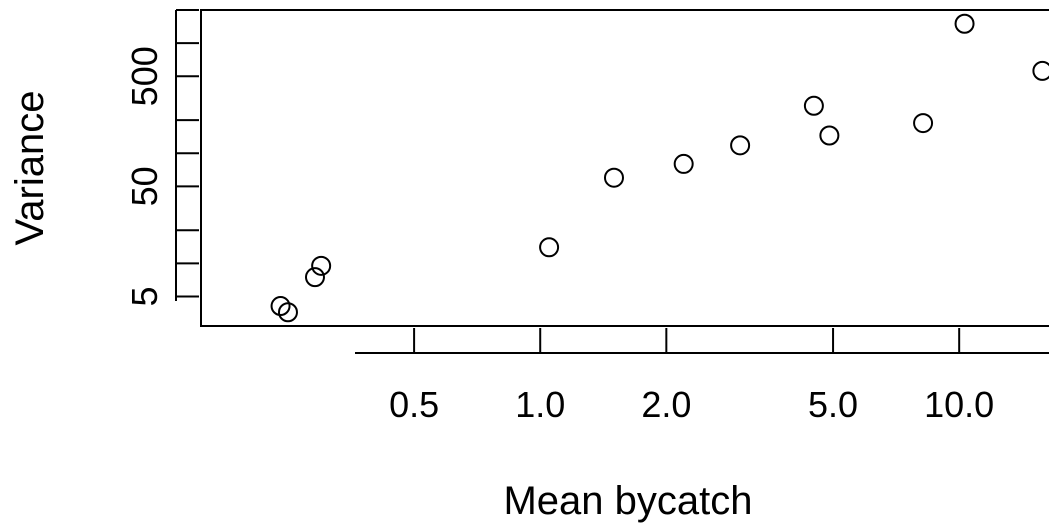 The height and width of the screenshot is (524, 1049). I want to click on x-axis-title: Mean bycatch, so click(627, 501).